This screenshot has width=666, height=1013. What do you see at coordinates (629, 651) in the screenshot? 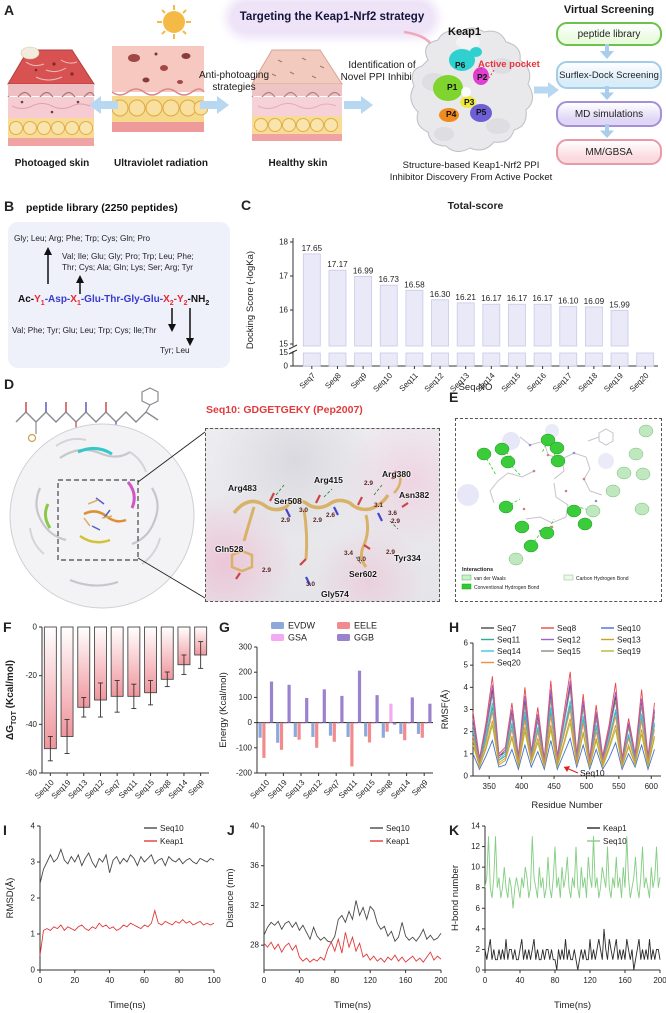
I see `svg-text: Seq19` at bounding box center [629, 651].